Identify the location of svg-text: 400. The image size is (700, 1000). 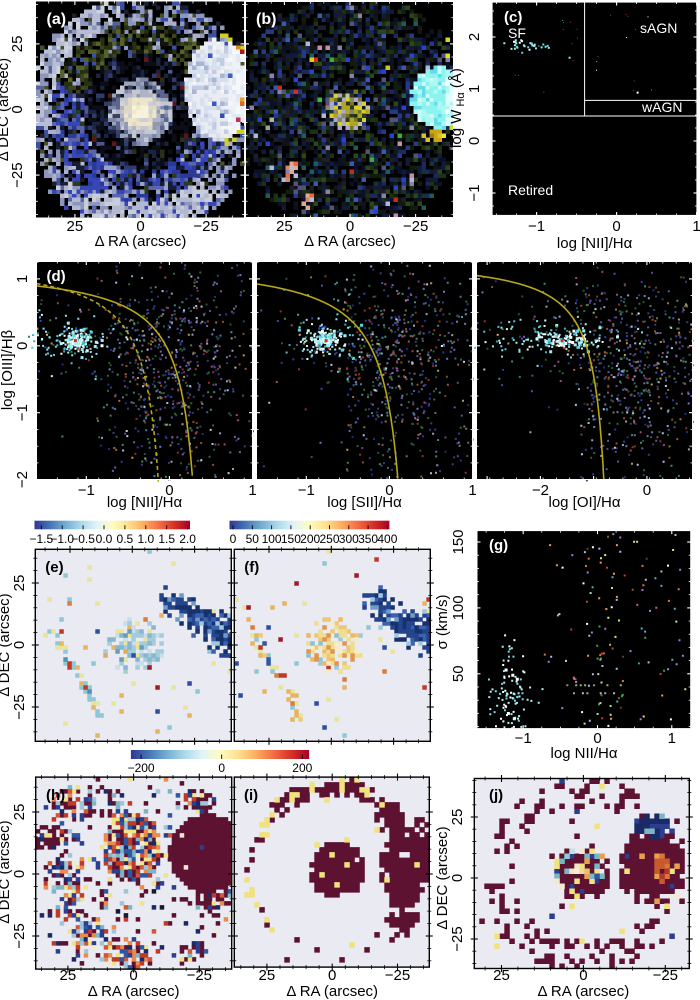
(387, 539).